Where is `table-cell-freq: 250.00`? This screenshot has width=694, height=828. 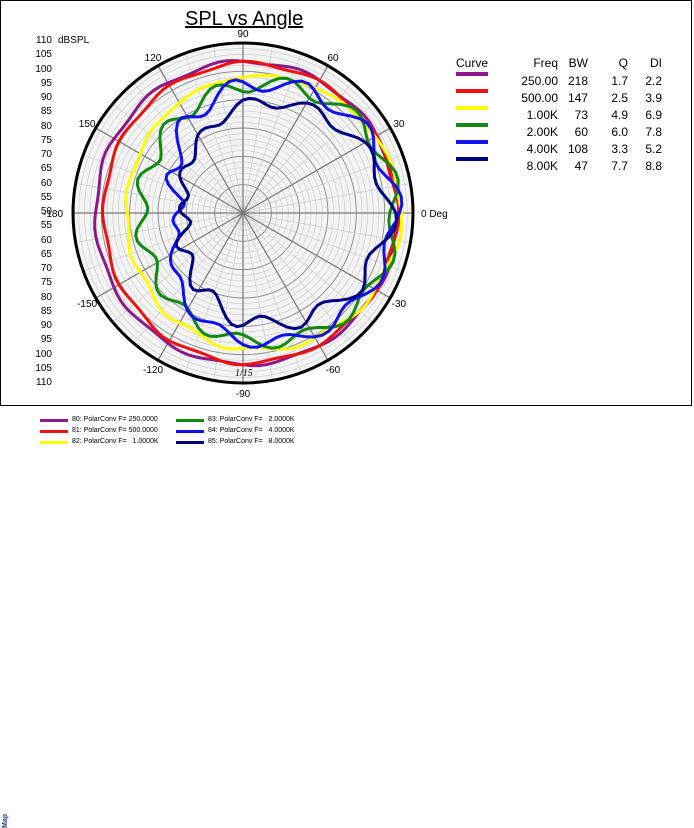
table-cell-freq: 250.00 is located at coordinates (539, 81).